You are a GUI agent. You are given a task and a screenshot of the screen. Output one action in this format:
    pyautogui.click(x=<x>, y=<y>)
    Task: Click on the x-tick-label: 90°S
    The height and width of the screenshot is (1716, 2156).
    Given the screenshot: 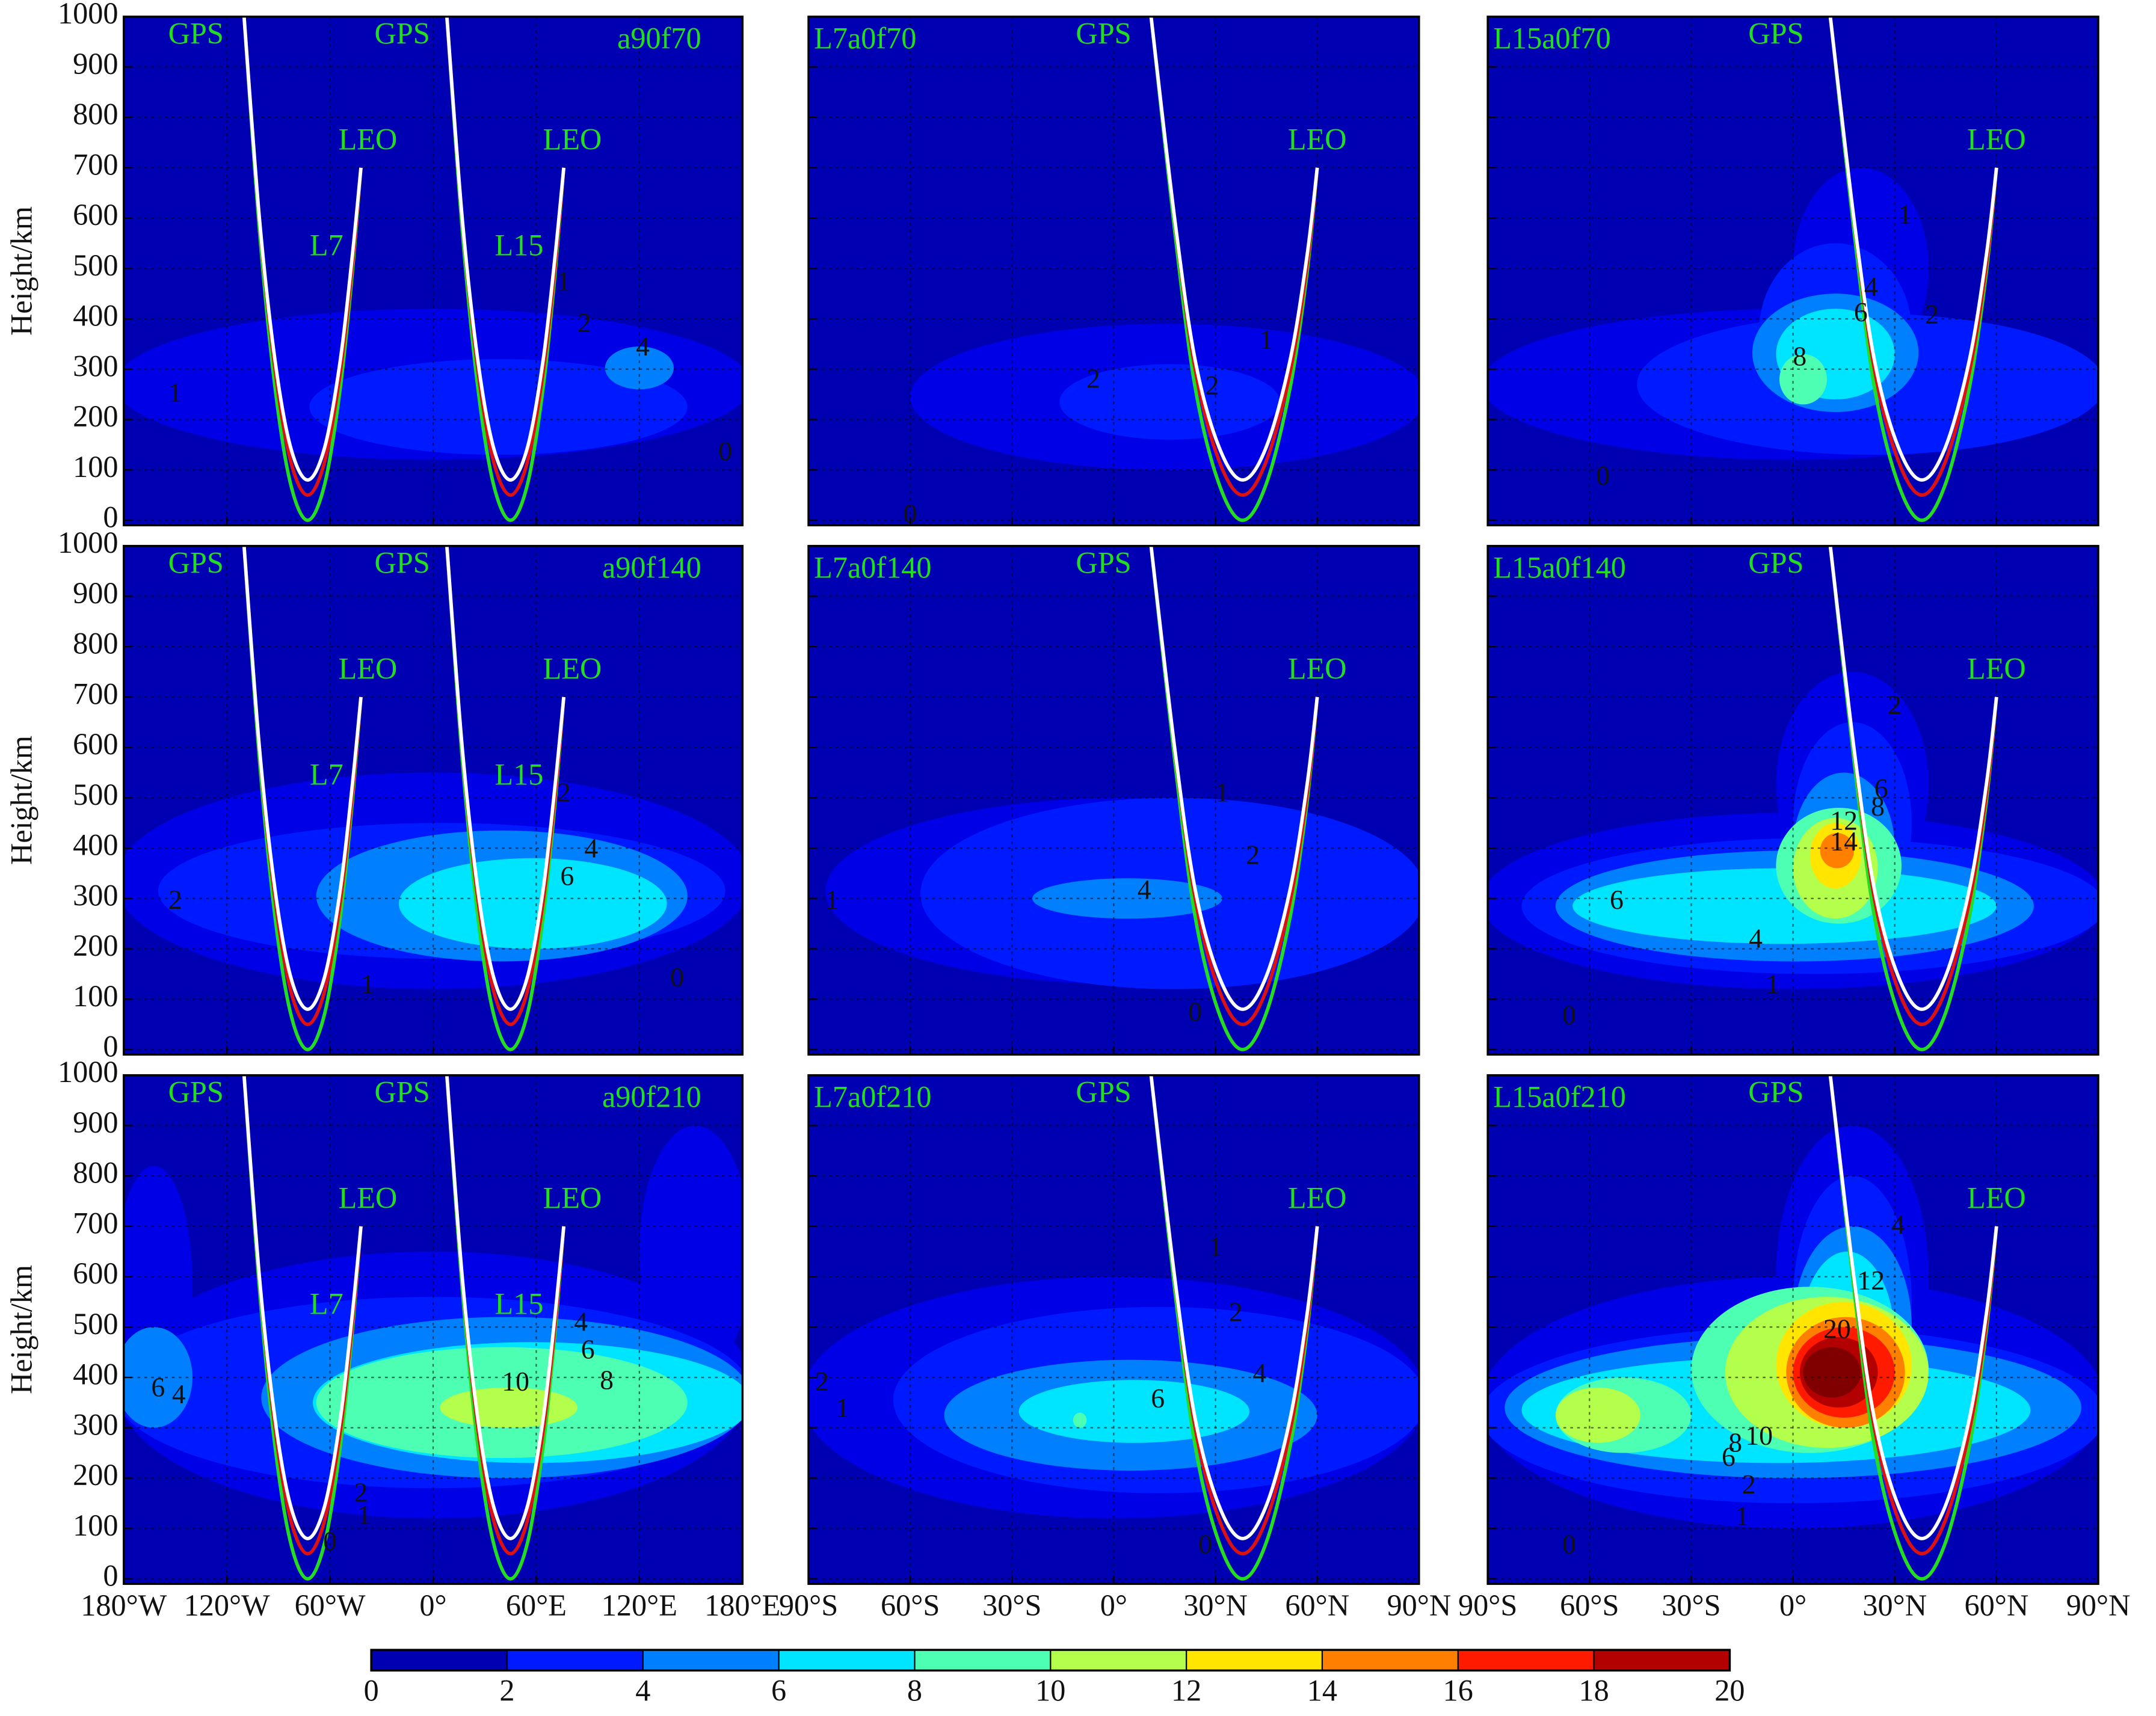 What is the action you would take?
    pyautogui.click(x=808, y=1605)
    